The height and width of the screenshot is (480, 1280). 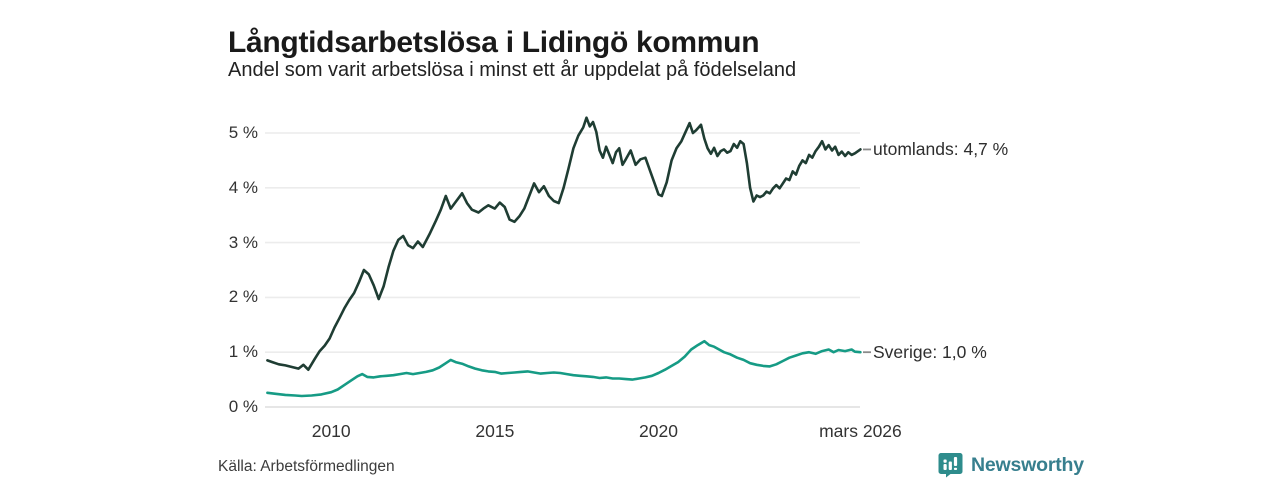 What do you see at coordinates (860, 431) in the screenshot?
I see `x-axis-tick-label: mars 2026` at bounding box center [860, 431].